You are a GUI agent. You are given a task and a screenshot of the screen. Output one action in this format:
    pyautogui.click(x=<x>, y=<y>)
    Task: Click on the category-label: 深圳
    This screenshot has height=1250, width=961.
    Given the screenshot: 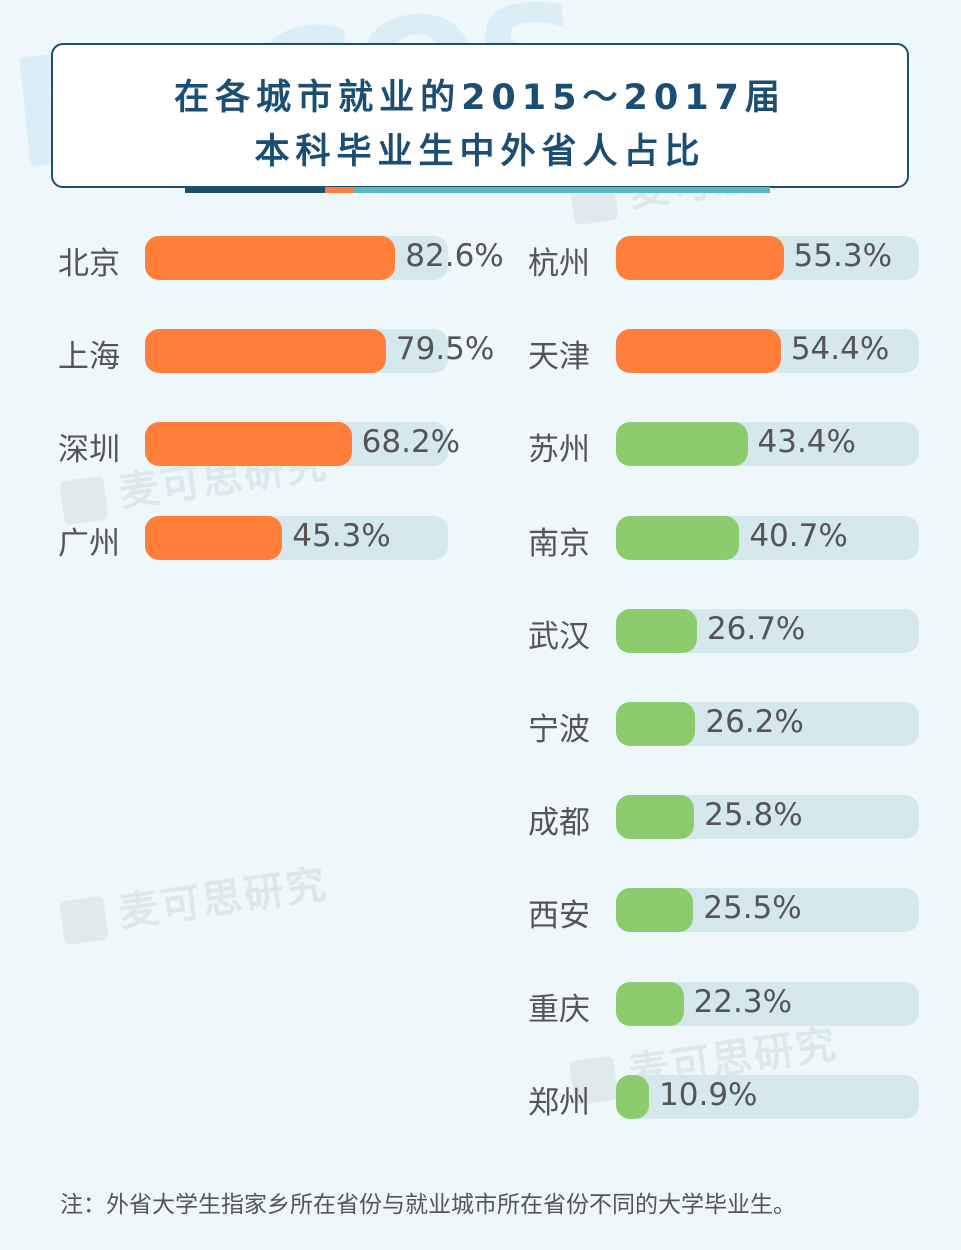 What is the action you would take?
    pyautogui.click(x=89, y=450)
    